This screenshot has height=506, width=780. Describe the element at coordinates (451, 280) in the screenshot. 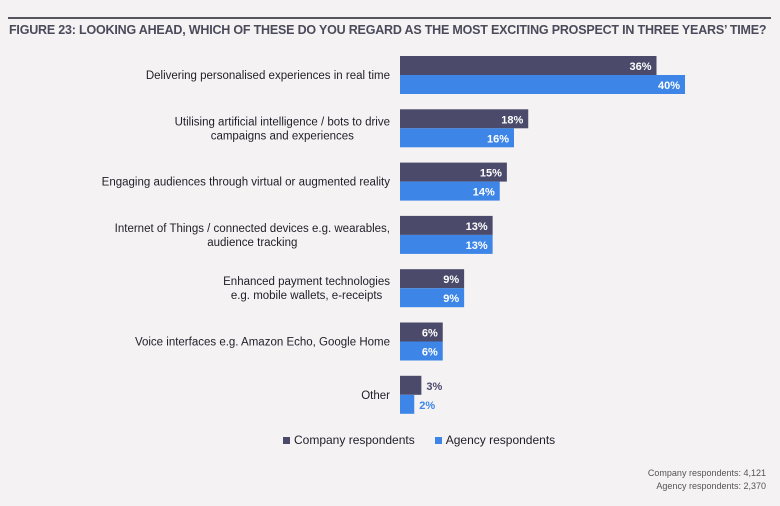

I see `value-label-company: 9%` at that location.